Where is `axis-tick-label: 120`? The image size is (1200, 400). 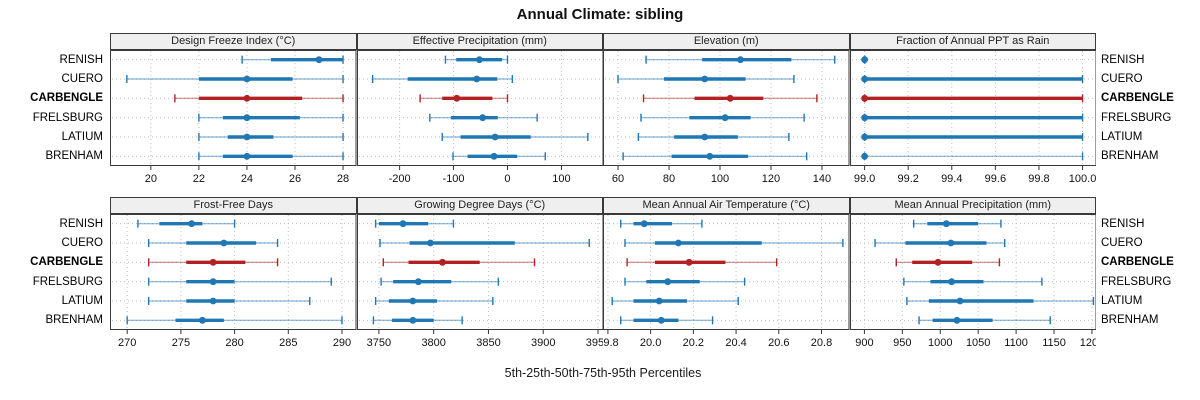
axis-tick-label: 120 is located at coordinates (771, 179).